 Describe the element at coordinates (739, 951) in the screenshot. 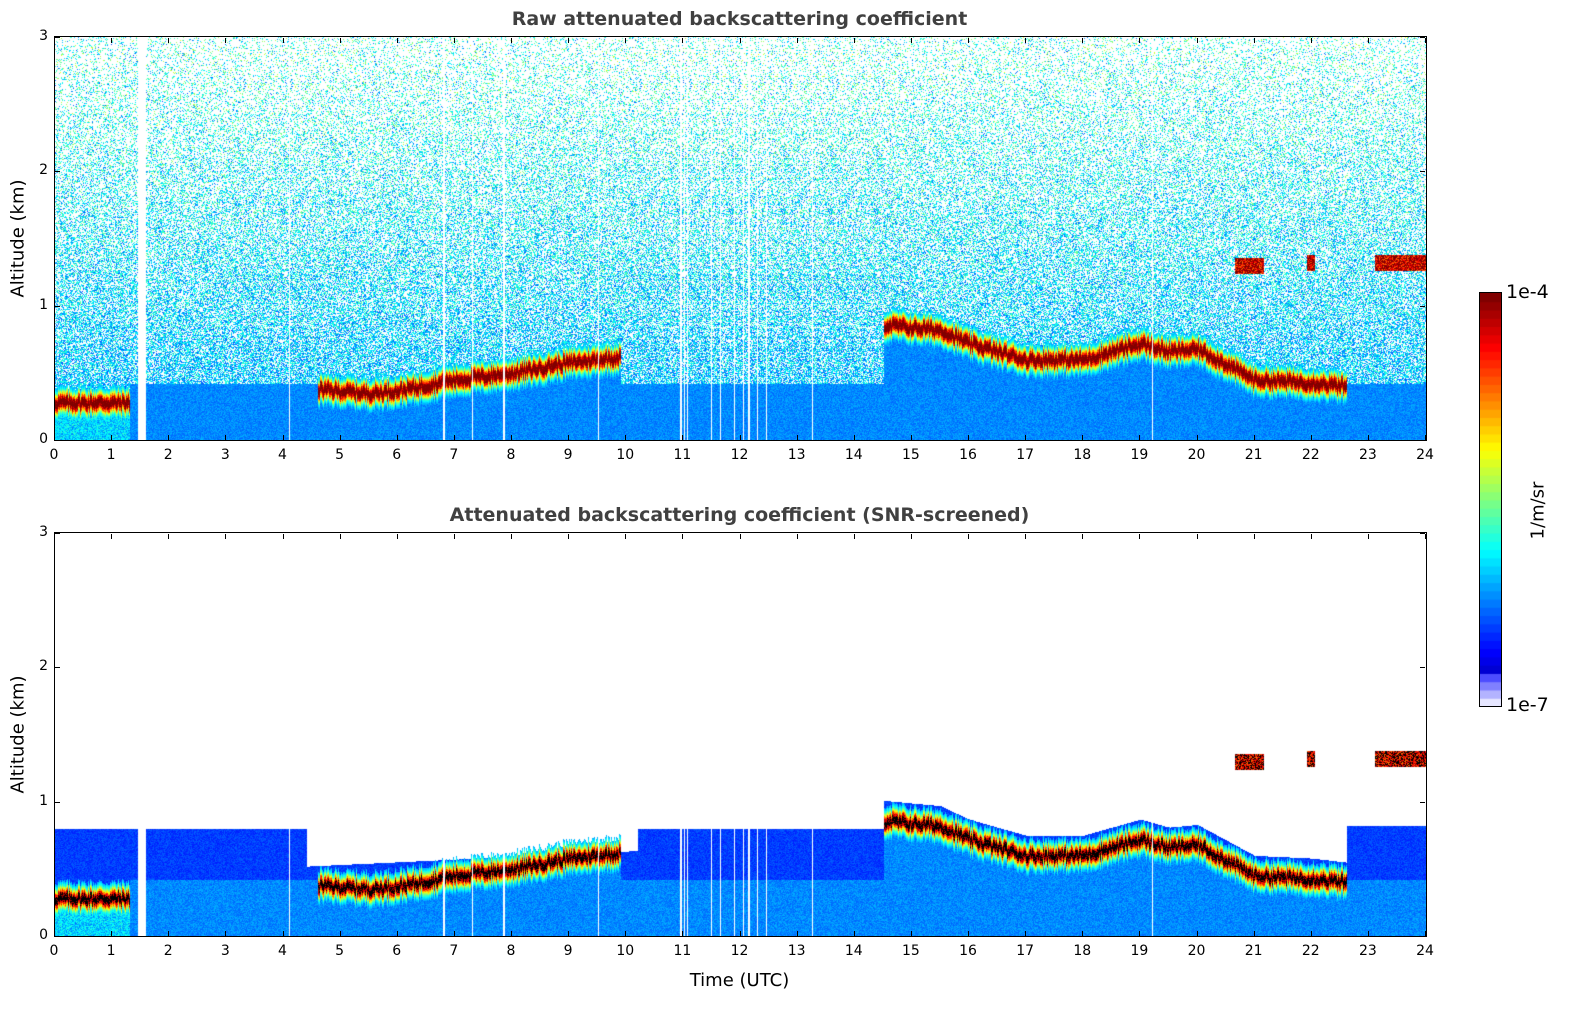

I see `x-tick-label: 12` at that location.